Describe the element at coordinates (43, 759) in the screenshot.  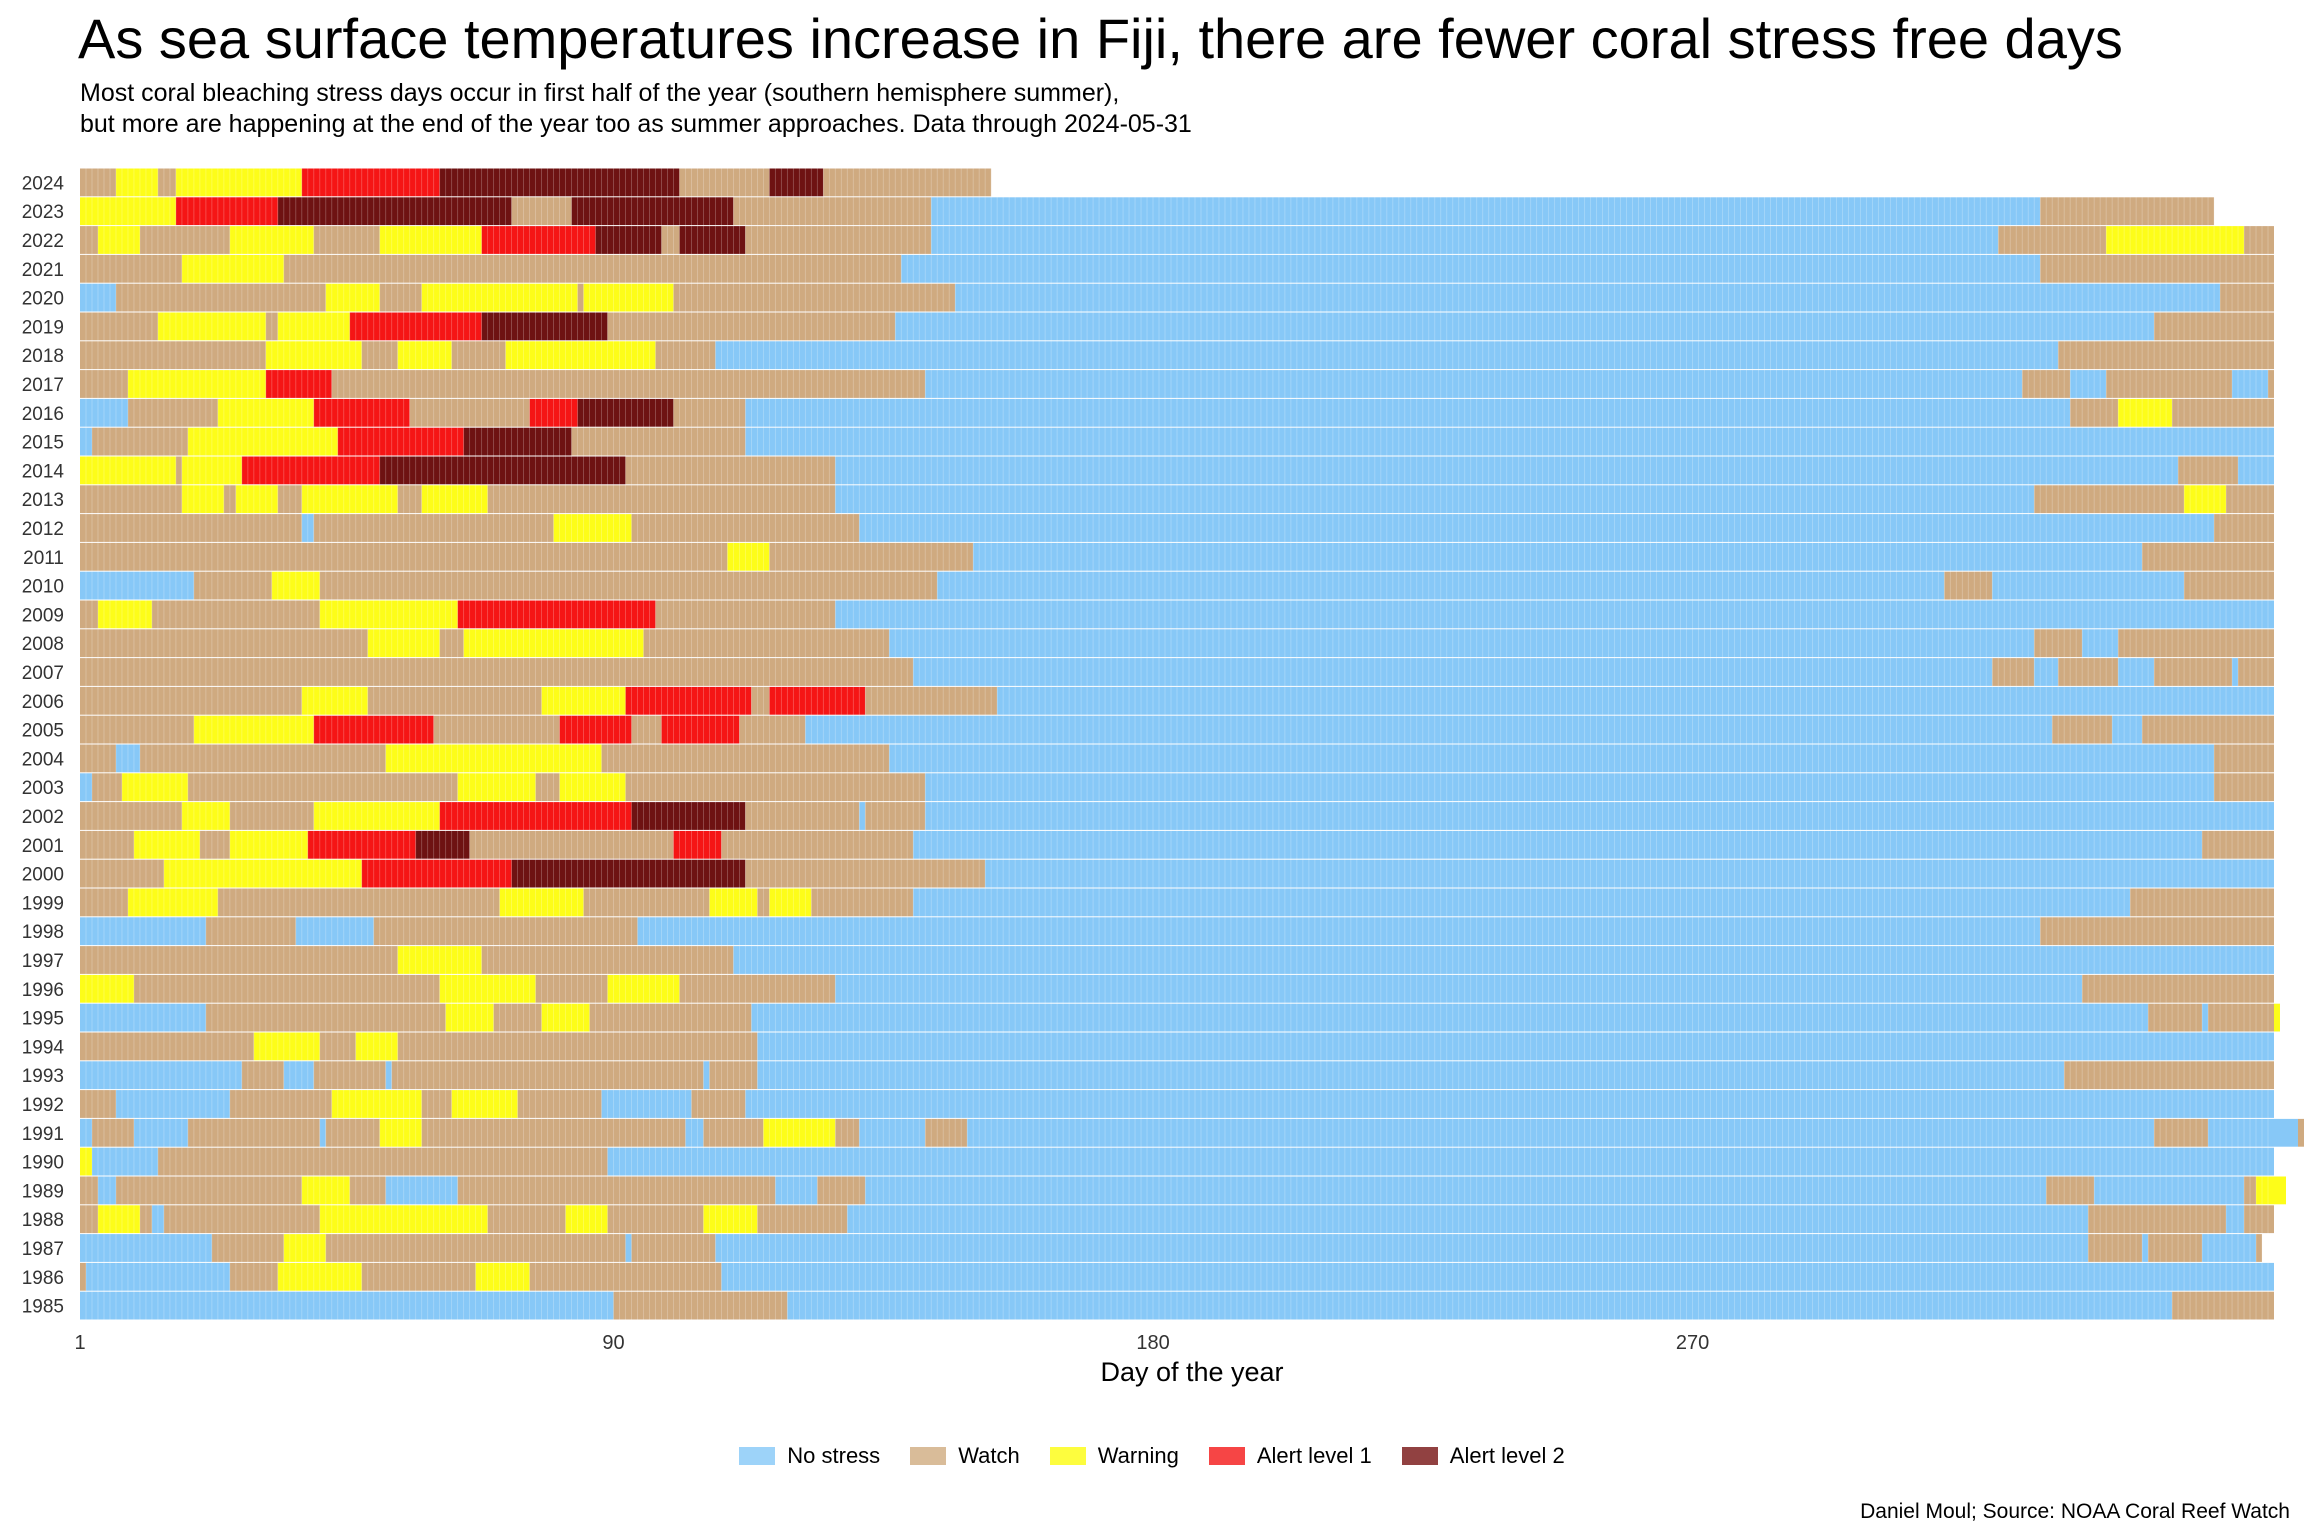
I see `year-label-2004: 2004` at that location.